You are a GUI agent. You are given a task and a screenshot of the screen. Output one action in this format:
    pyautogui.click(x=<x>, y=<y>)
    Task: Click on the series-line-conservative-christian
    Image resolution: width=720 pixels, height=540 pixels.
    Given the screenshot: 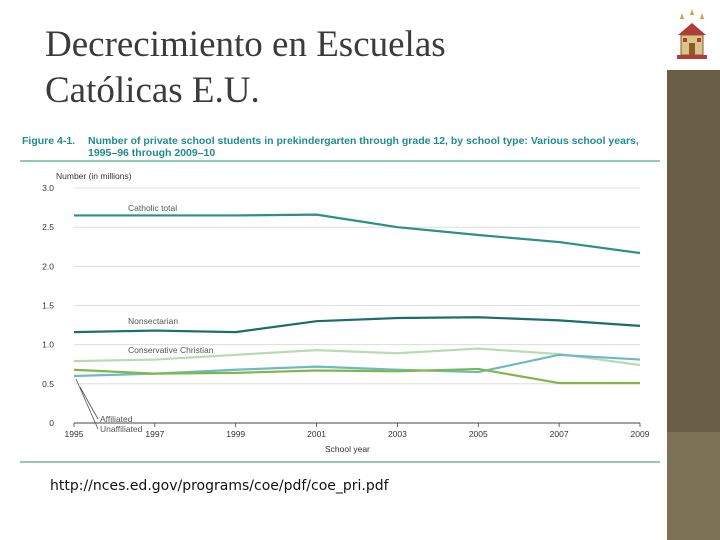 What is the action you would take?
    pyautogui.click(x=357, y=357)
    